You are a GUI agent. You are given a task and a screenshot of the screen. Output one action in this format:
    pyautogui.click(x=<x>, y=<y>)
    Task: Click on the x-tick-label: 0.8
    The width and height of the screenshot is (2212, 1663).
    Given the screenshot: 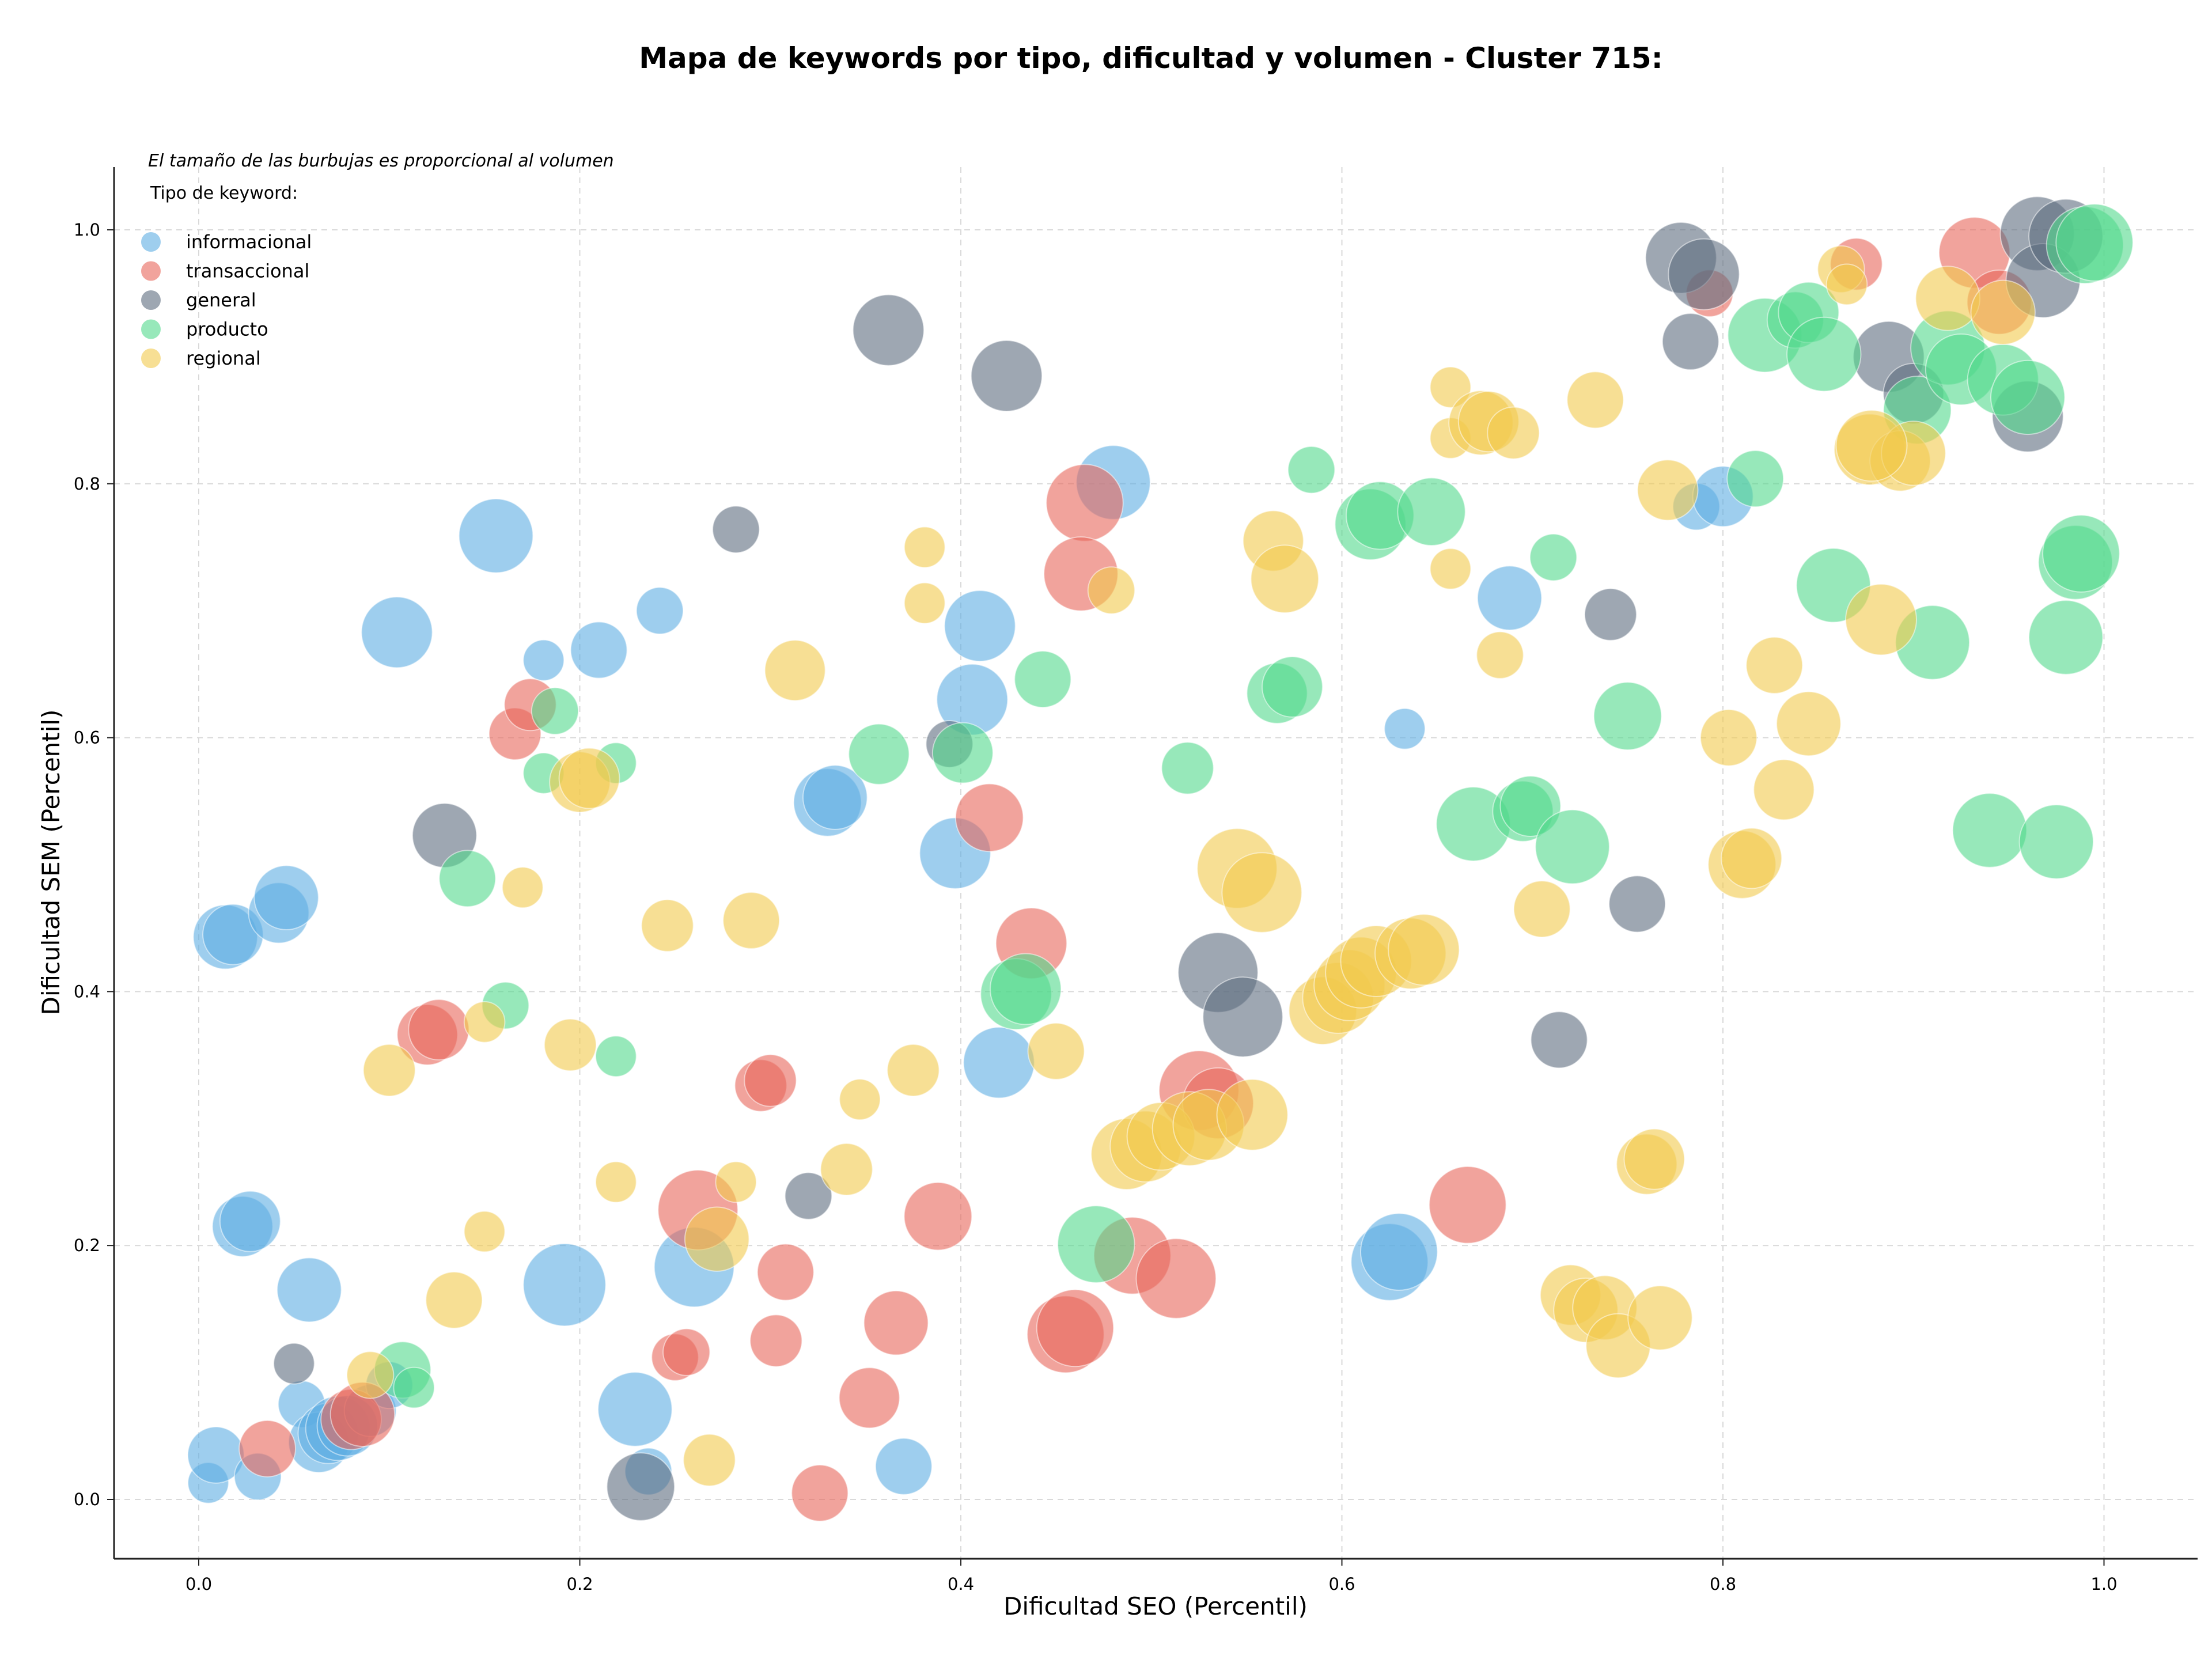 What is the action you would take?
    pyautogui.click(x=1723, y=1584)
    